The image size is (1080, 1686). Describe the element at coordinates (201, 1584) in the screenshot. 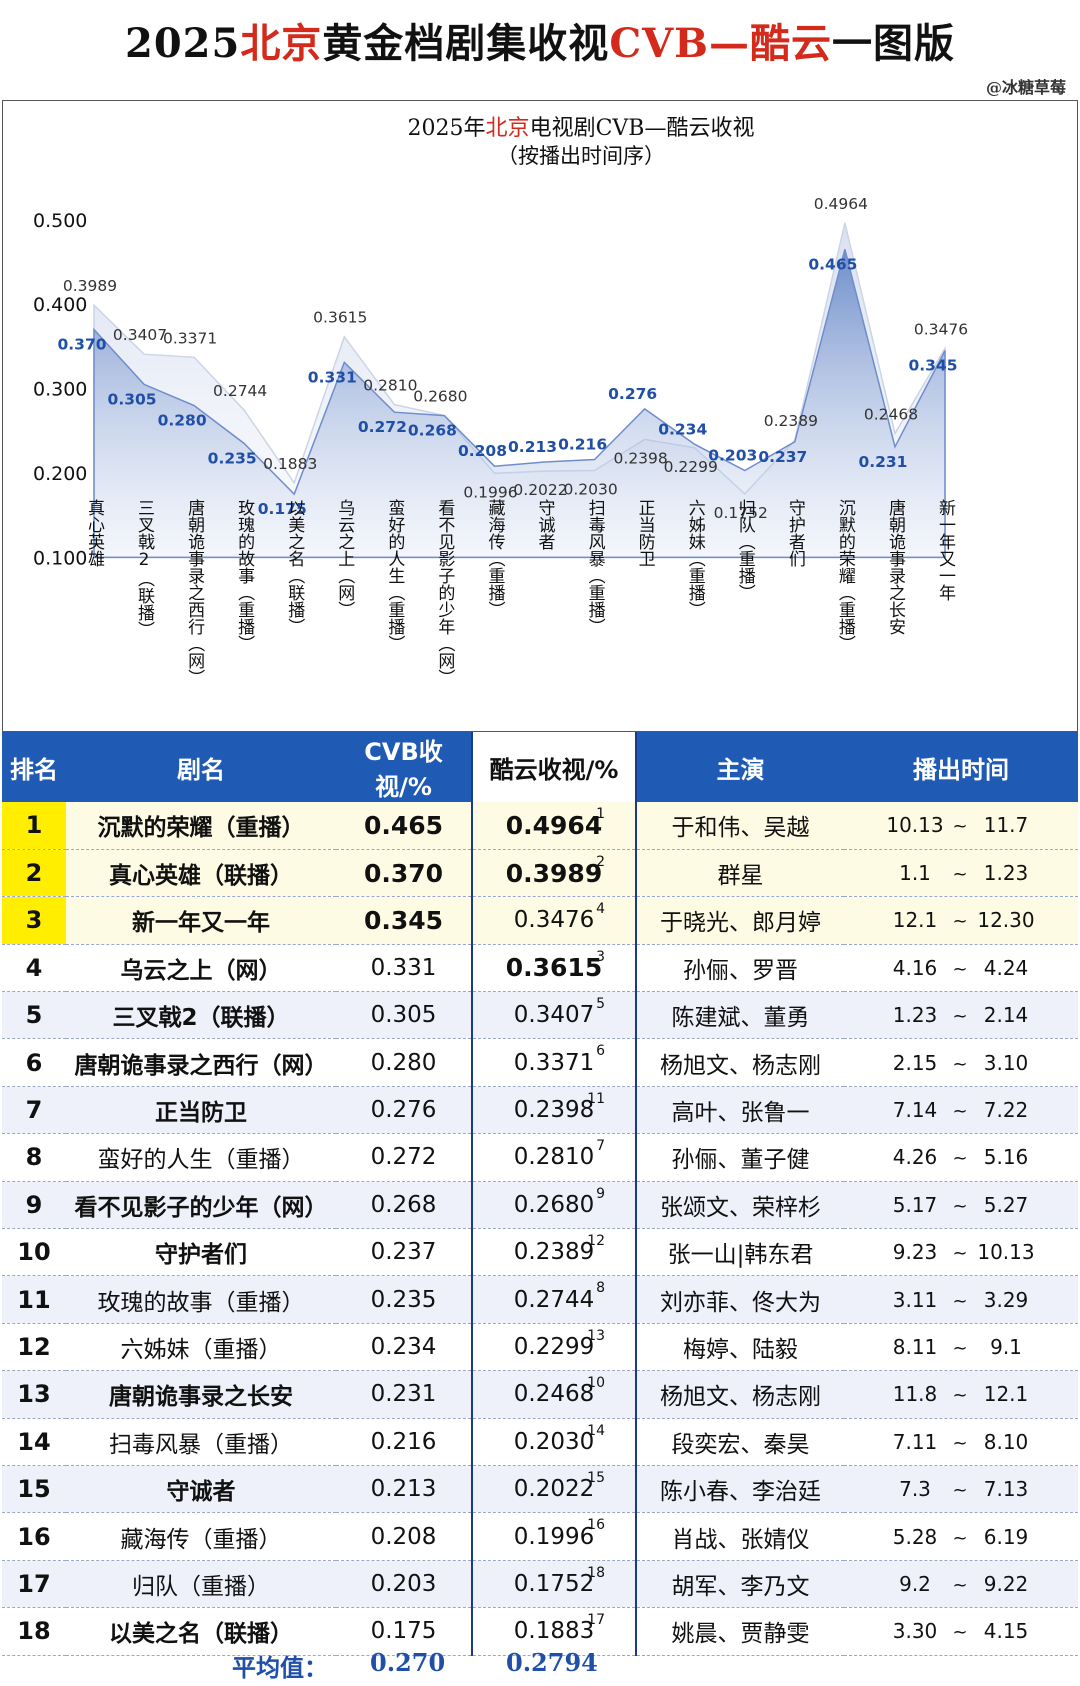

I see `cell-drama-name: 归队（重播）` at that location.